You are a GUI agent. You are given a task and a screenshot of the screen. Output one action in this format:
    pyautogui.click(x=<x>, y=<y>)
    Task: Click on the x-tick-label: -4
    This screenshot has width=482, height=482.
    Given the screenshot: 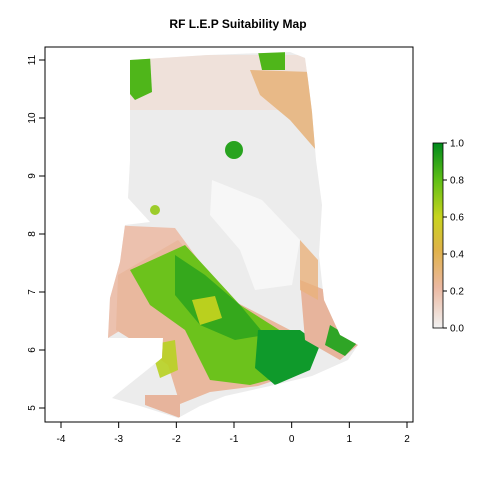 What is the action you would take?
    pyautogui.click(x=61, y=439)
    